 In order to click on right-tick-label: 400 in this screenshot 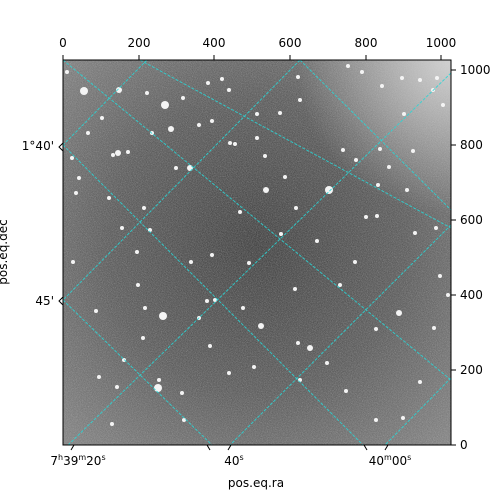, I will do `click(471, 295)`.